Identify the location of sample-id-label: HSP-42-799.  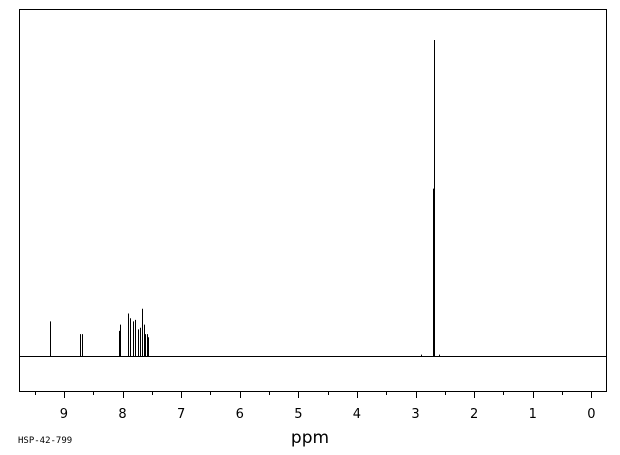
(45, 441).